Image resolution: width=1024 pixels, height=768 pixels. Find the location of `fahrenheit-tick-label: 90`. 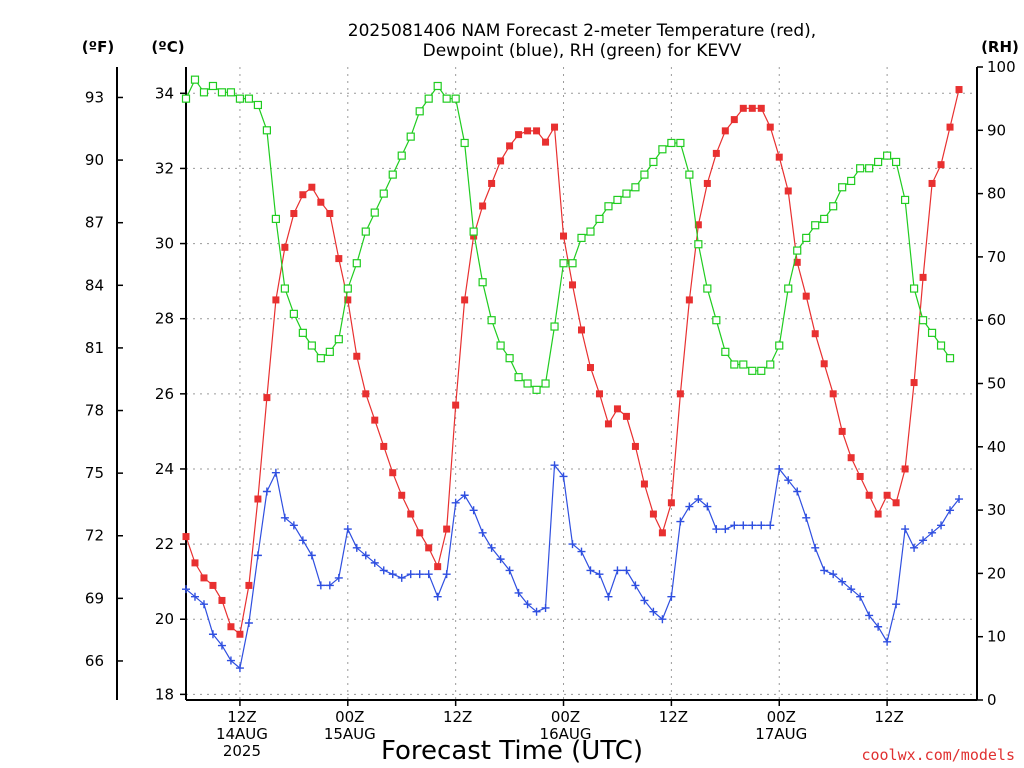

fahrenheit-tick-label: 90 is located at coordinates (94, 160).